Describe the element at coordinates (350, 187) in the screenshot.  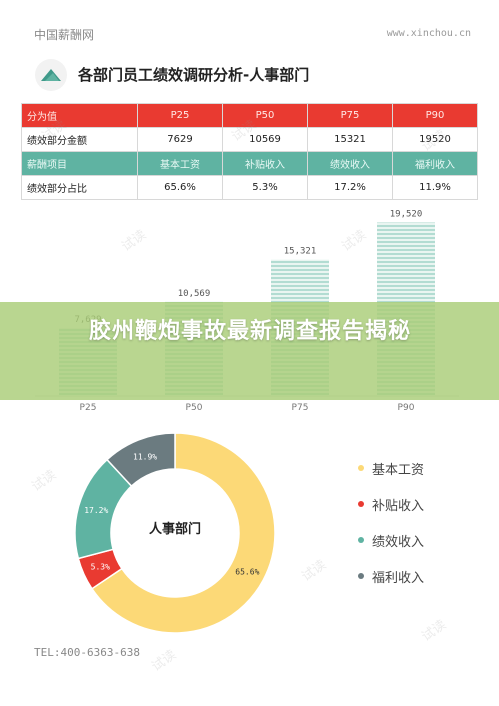
I see `table-cell: 17.2%` at that location.